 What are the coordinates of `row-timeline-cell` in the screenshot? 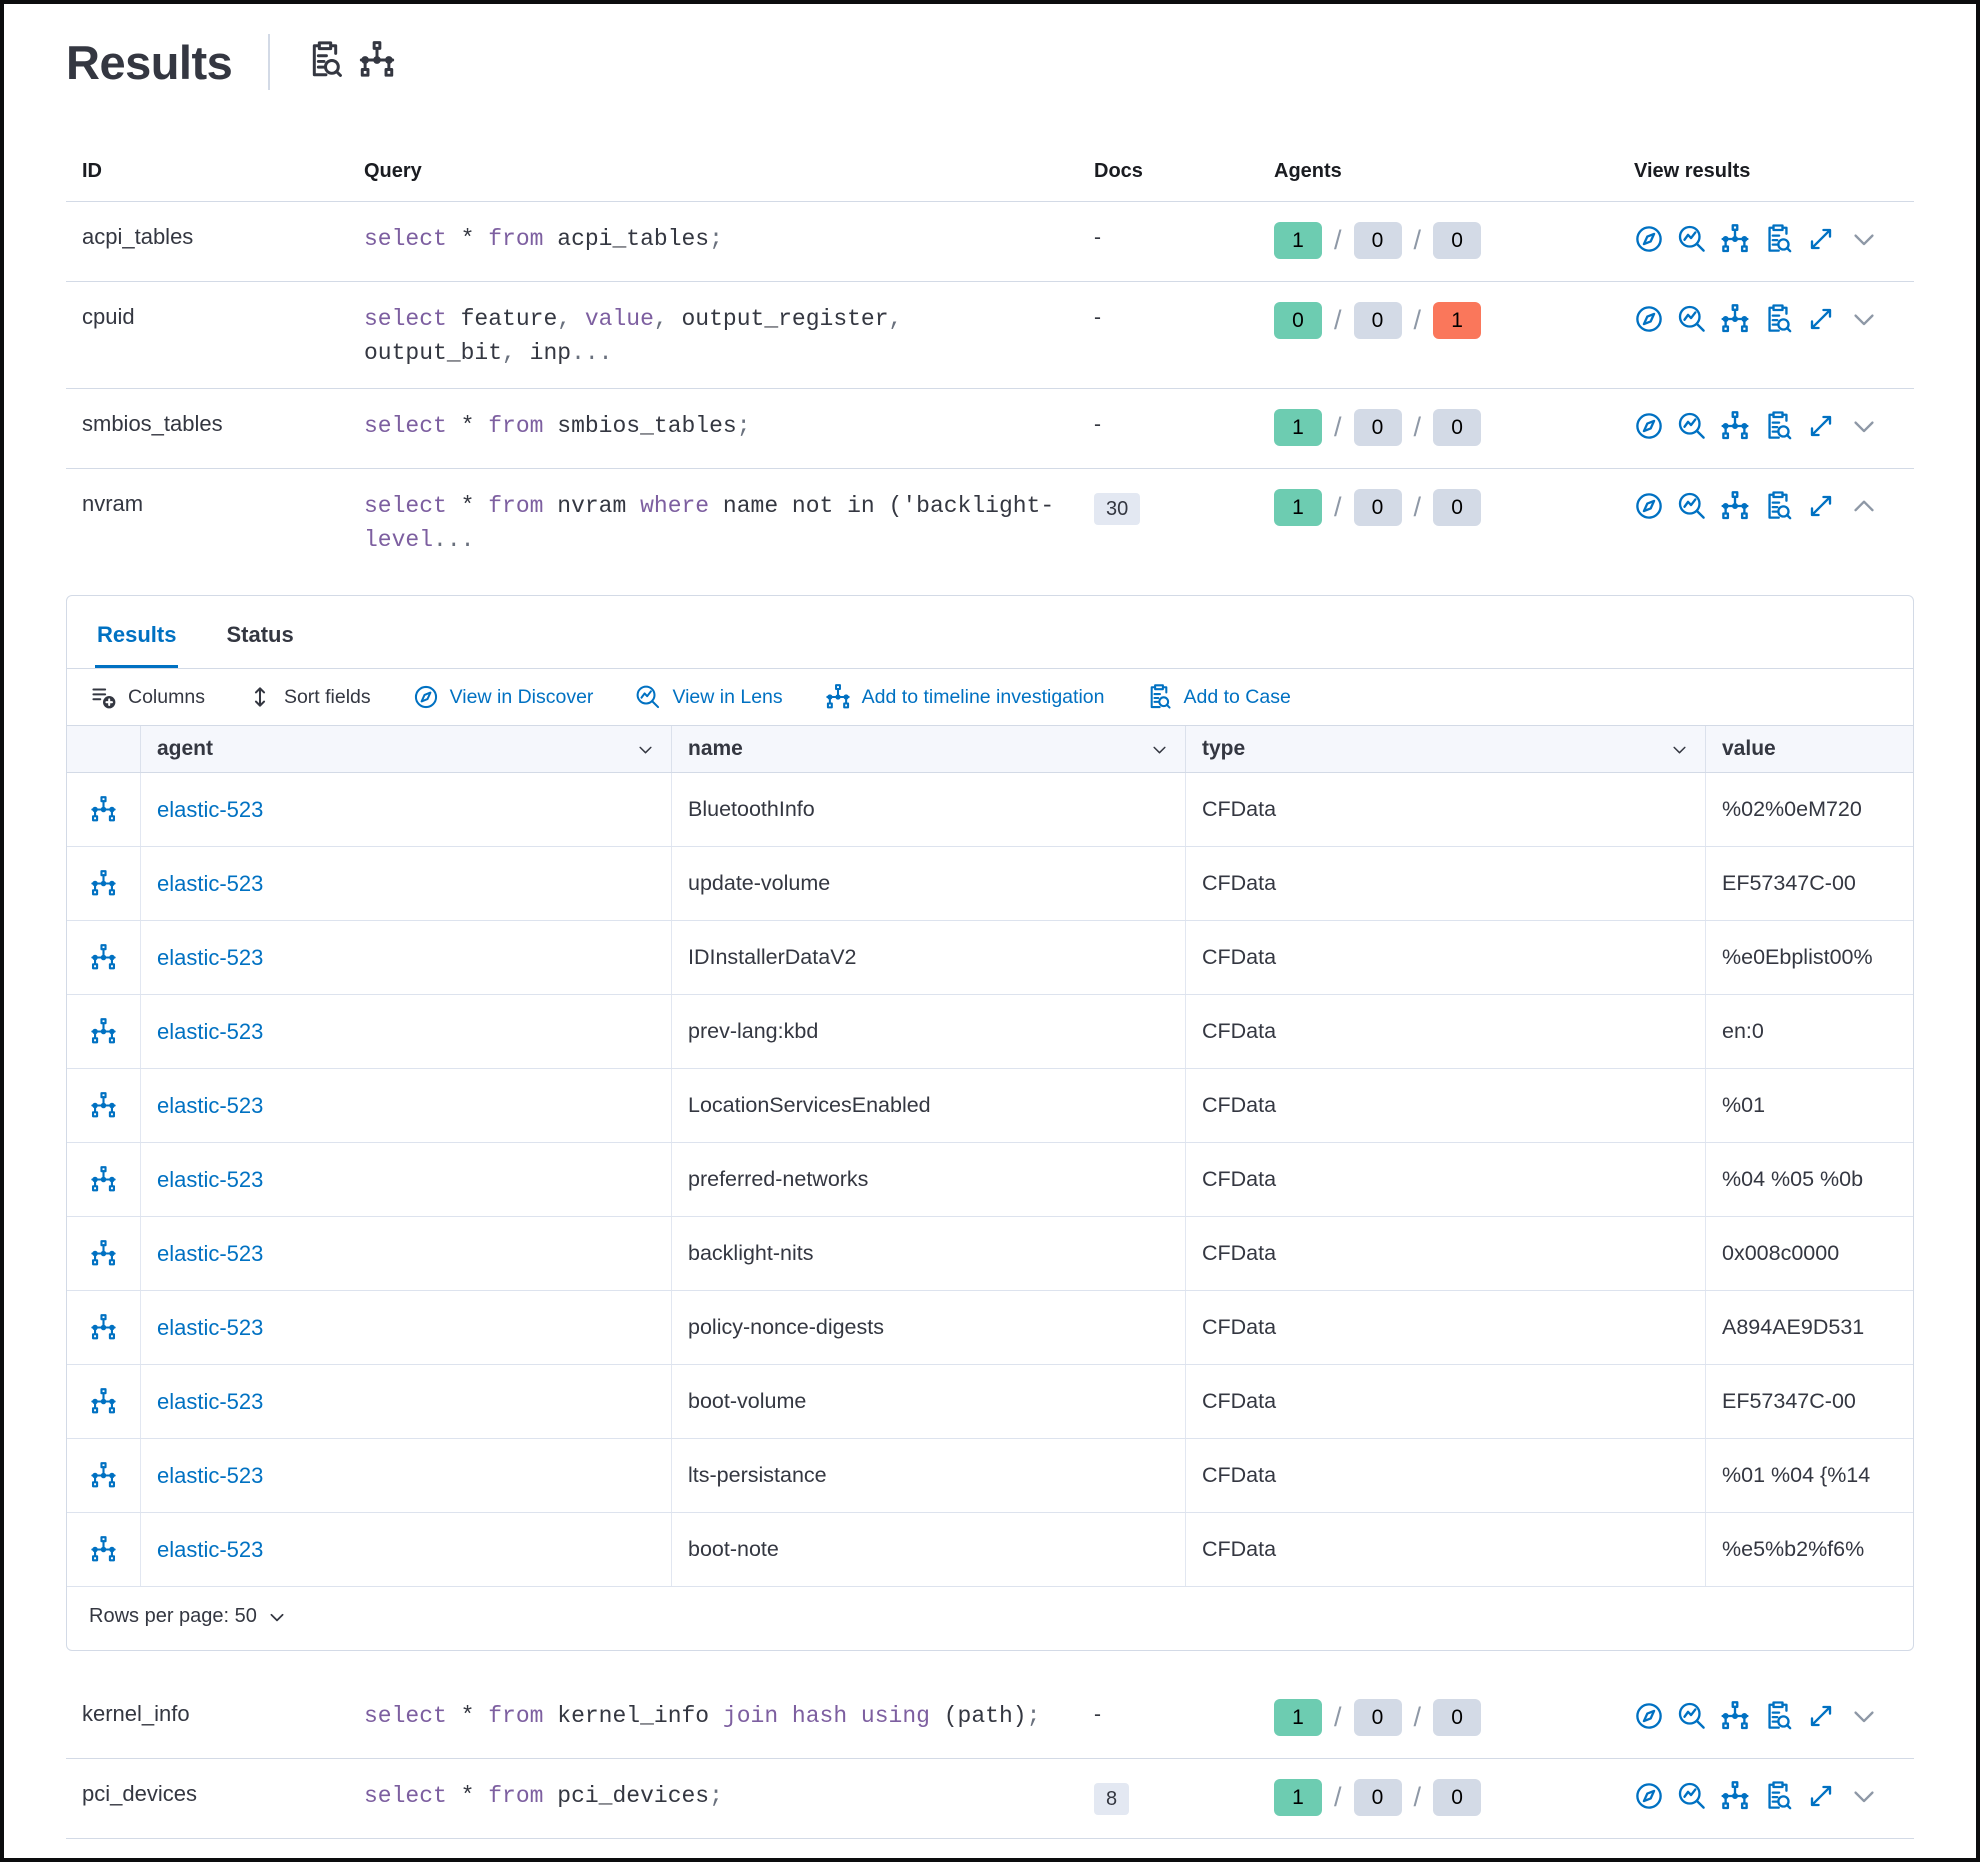 It's located at (104, 1179).